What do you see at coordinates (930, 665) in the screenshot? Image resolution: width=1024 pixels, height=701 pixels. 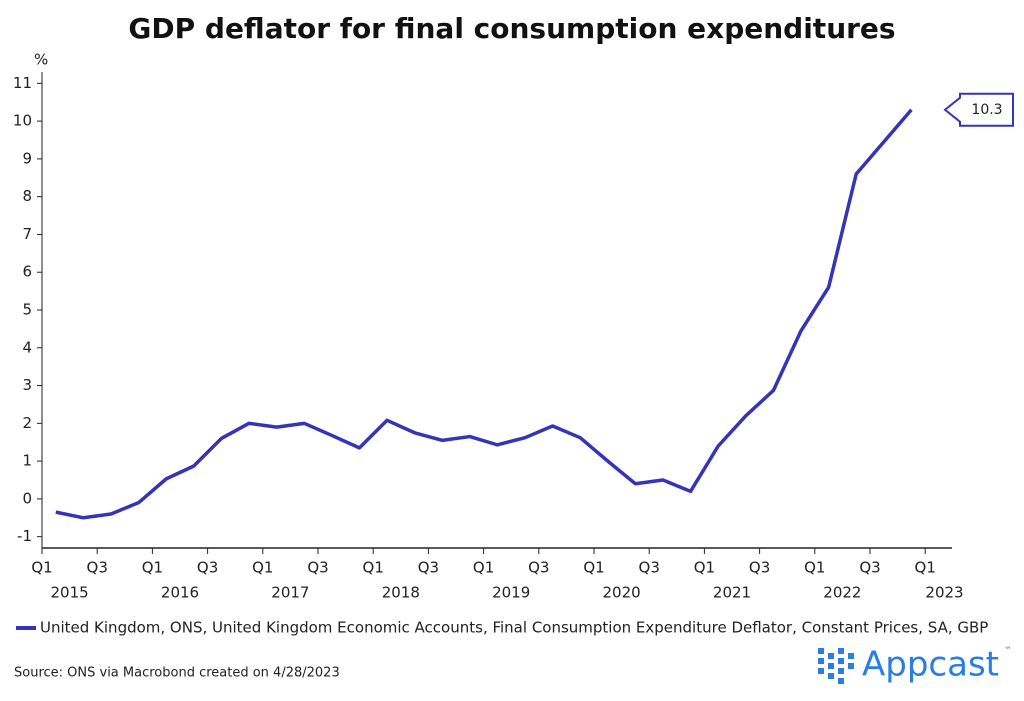 I see `logo-text: Appcast` at bounding box center [930, 665].